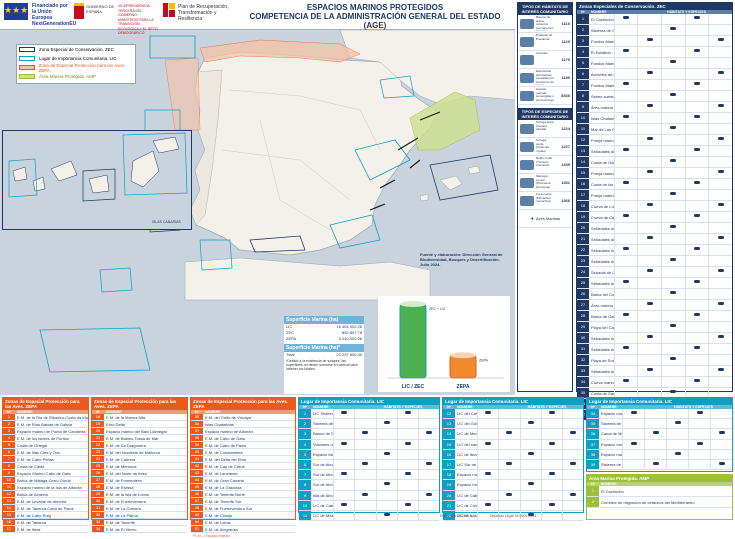  Describe the element at coordinates (139, 438) in the screenshot. I see `list-row: 21 E.M. de Blanes-Tossa de Mar` at that location.